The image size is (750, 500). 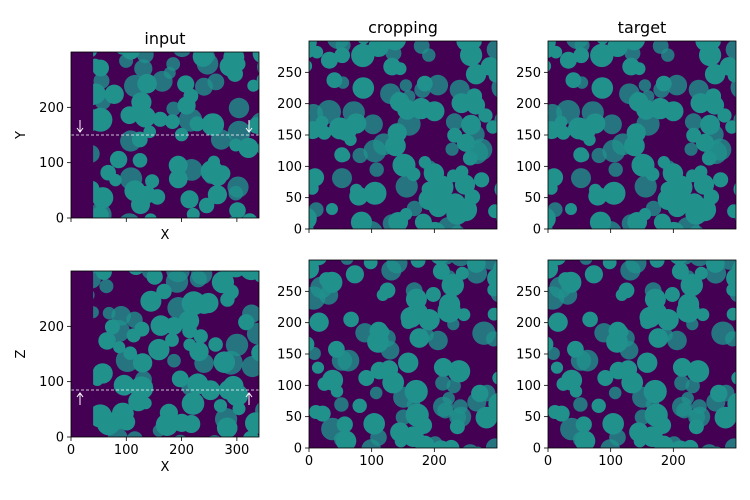 I want to click on y-tick-label: 150, so click(x=289, y=355).